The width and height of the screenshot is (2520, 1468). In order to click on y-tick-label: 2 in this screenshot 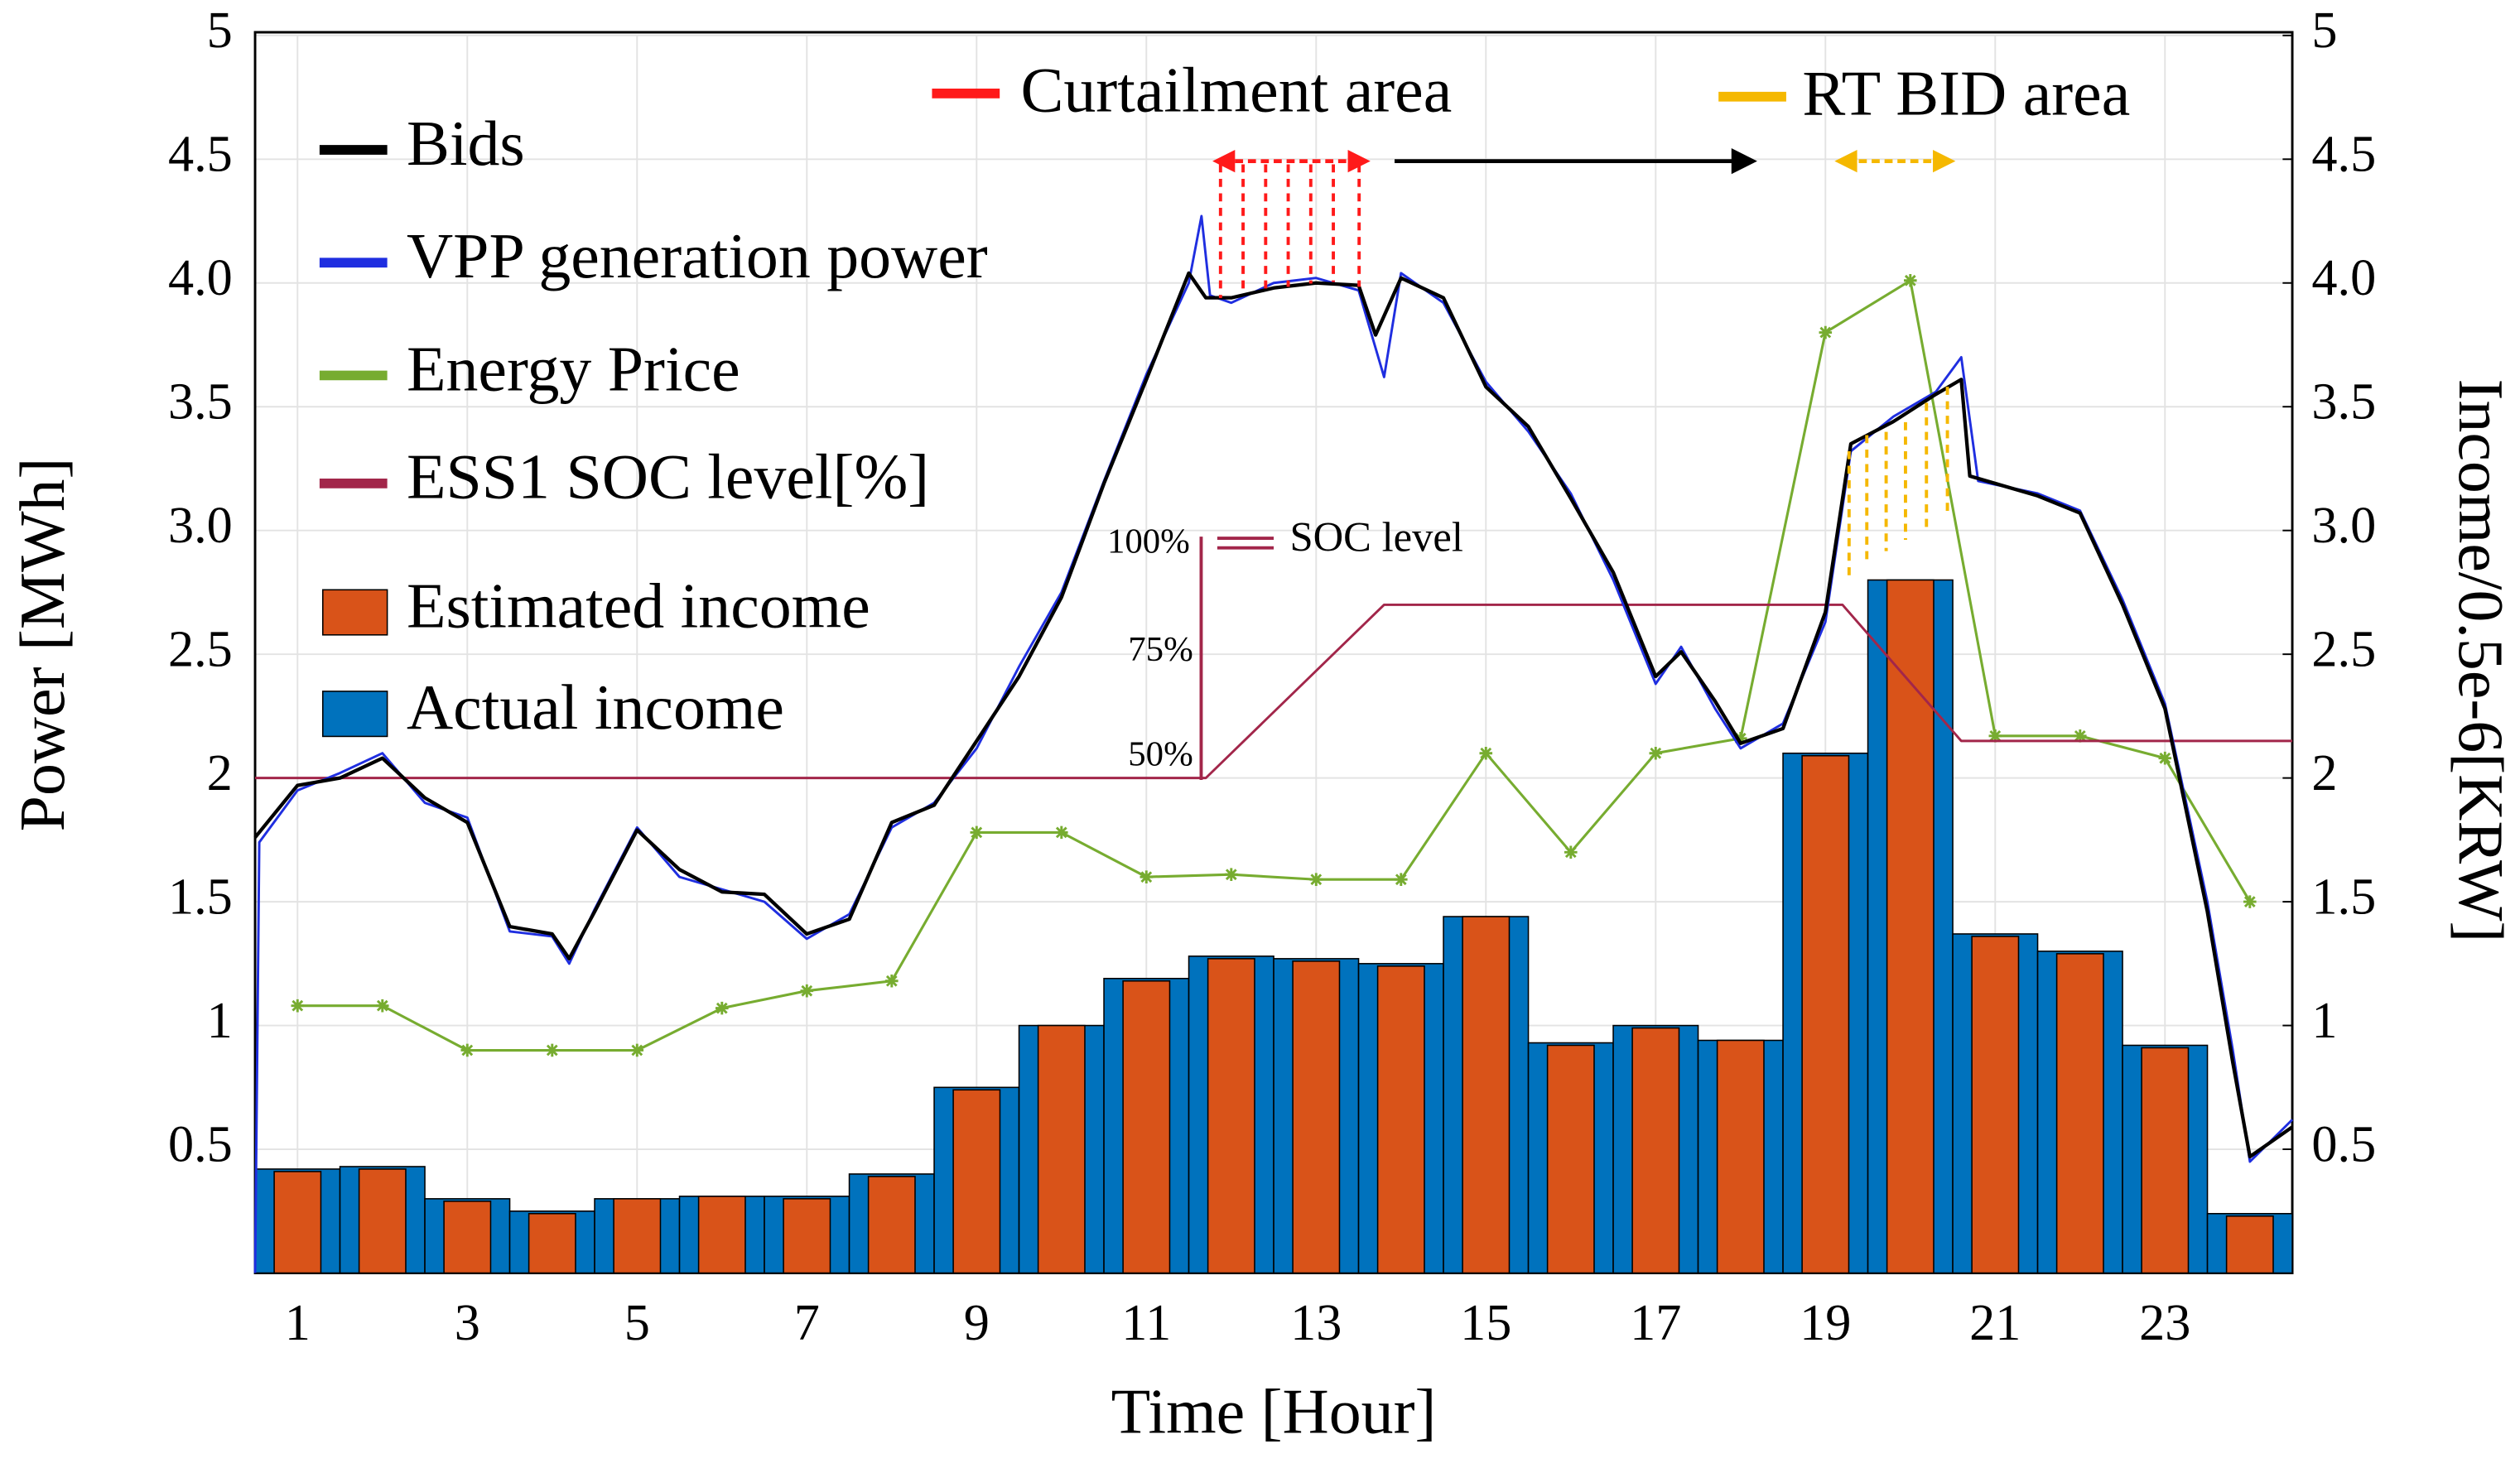, I will do `click(220, 773)`.